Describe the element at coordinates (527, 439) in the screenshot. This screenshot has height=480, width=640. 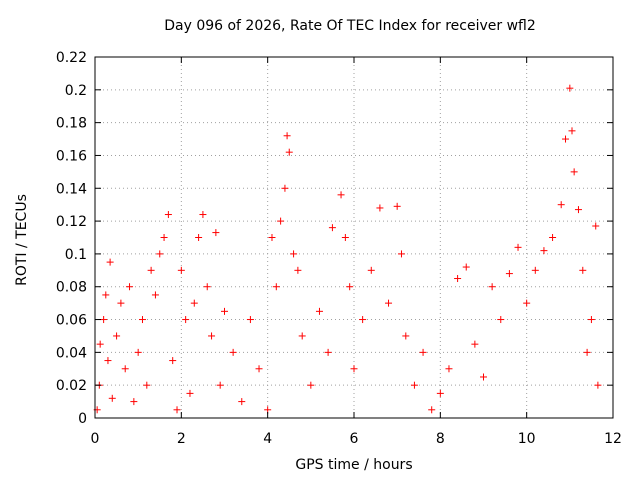
I see `x-tick-label: 10` at that location.